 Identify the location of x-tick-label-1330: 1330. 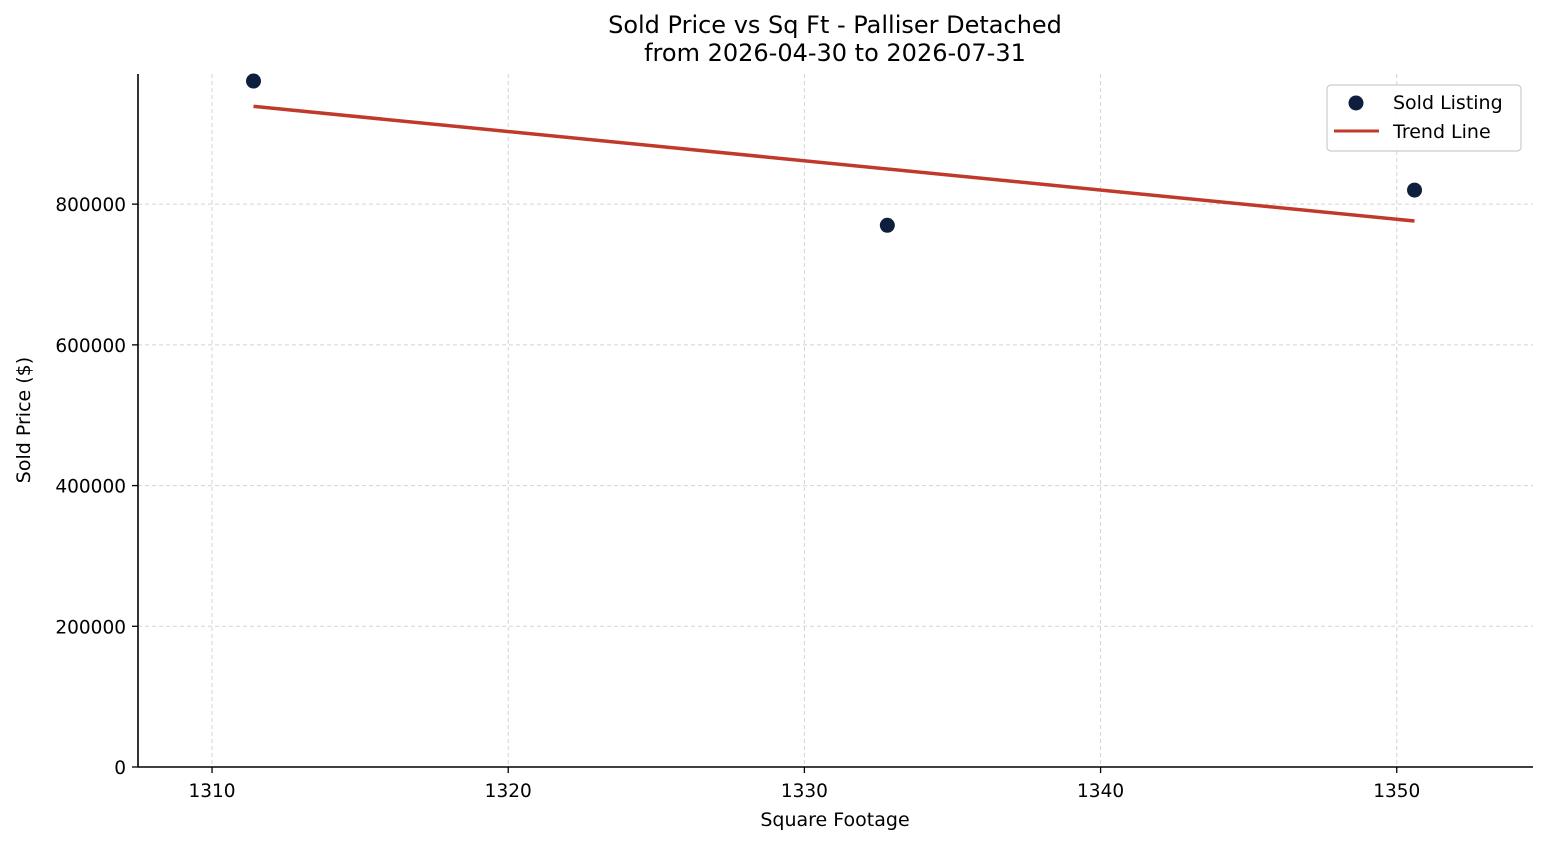
(804, 791).